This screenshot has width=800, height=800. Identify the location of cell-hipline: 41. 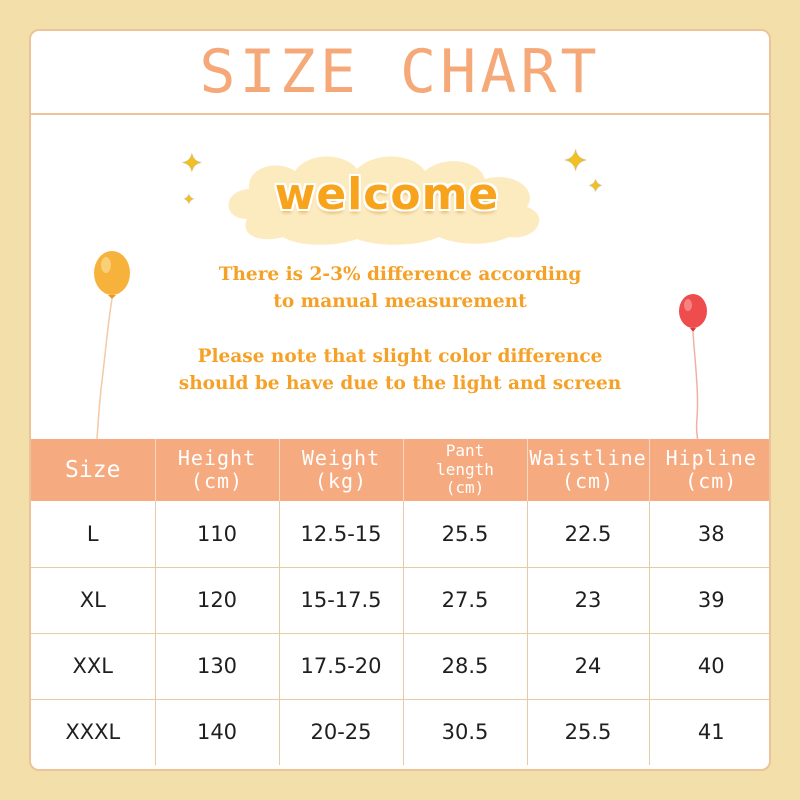
(711, 732).